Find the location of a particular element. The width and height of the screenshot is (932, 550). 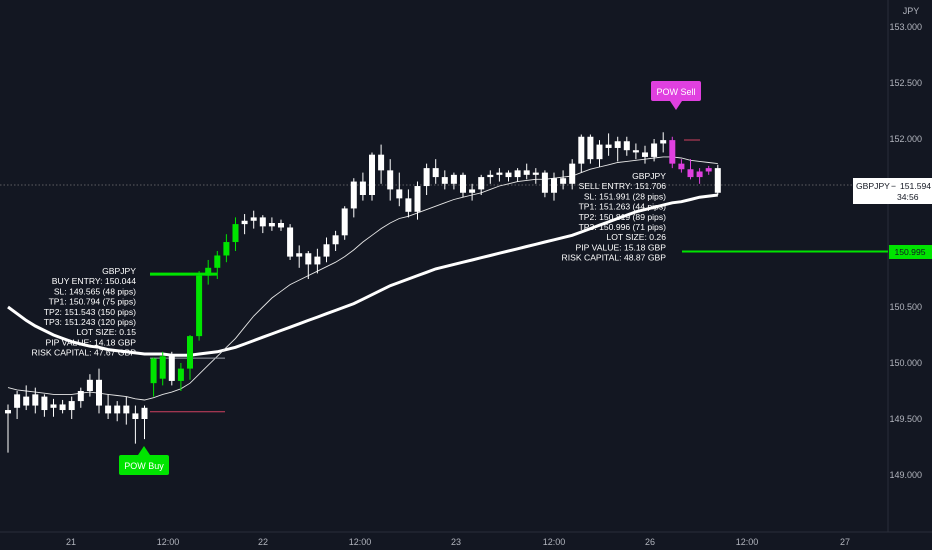

price-tag-countdown: 34:56 is located at coordinates (908, 197).